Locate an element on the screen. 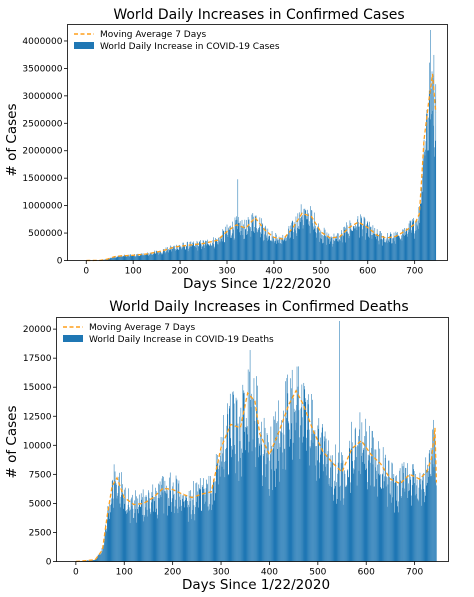 This screenshot has height=597, width=474. y-tick-label: 1000000 is located at coordinates (42, 207).